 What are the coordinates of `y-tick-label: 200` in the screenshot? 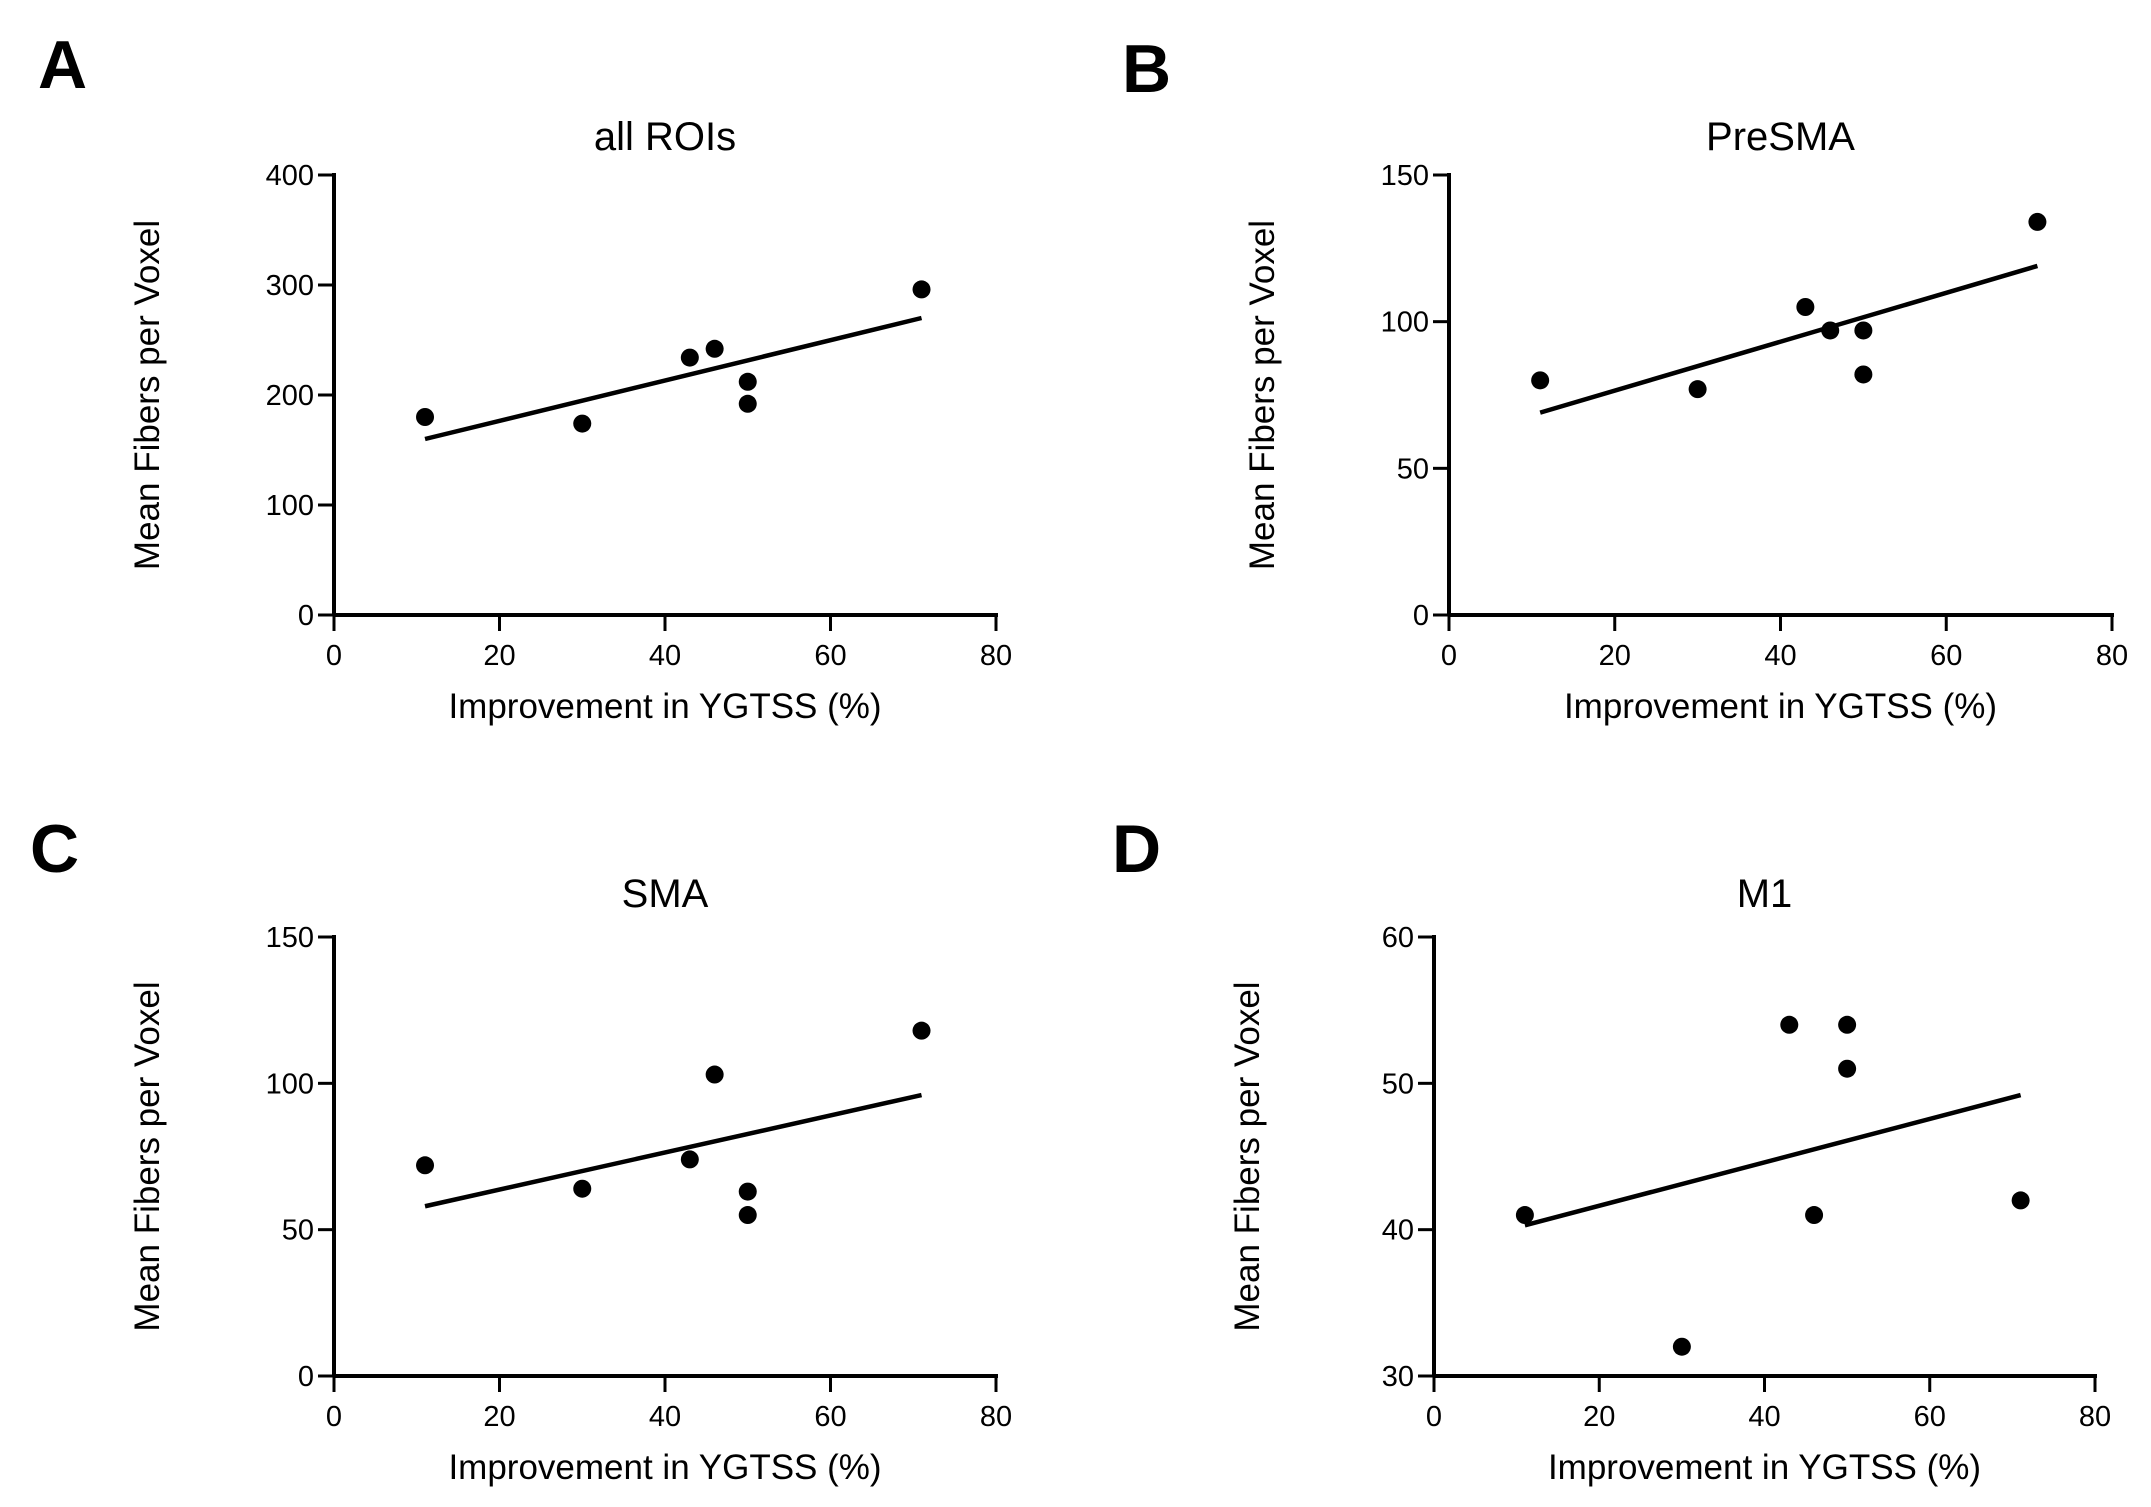 It's located at (290, 396).